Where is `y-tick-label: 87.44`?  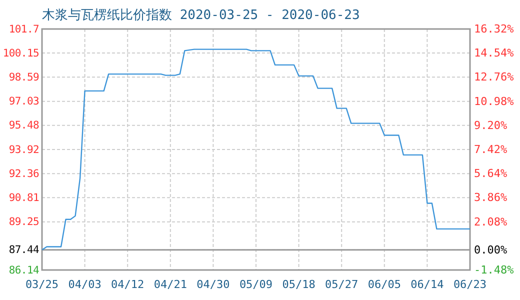 y-tick-label: 87.44 is located at coordinates (23, 250).